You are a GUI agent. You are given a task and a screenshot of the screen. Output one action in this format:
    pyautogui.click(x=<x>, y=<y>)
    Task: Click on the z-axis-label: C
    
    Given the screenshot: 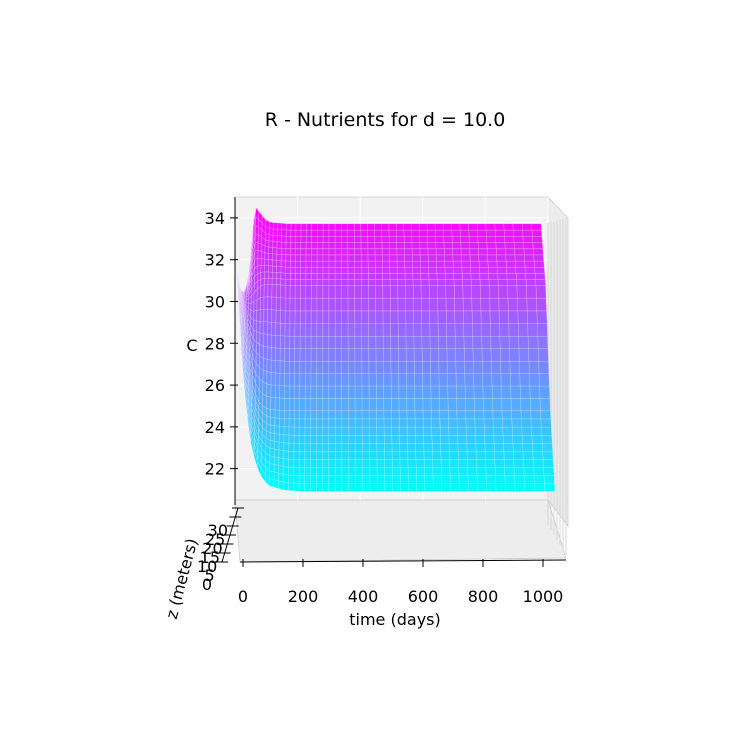 What is the action you would take?
    pyautogui.click(x=191, y=345)
    